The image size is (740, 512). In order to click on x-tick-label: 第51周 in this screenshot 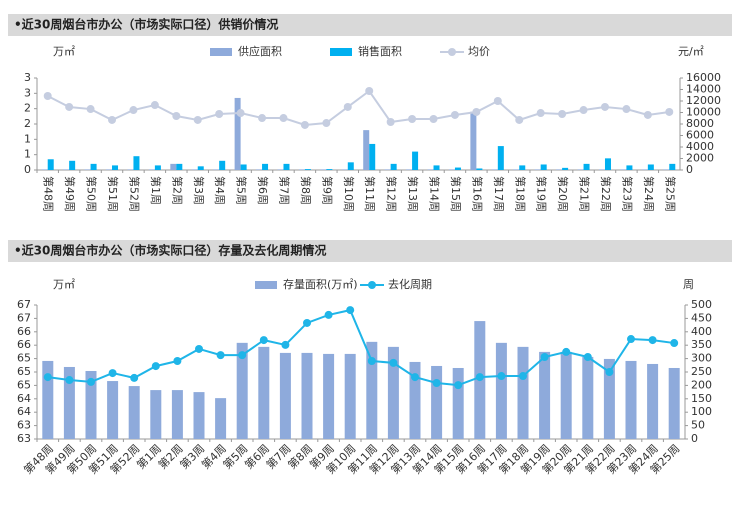, I will do `click(113, 194)`.